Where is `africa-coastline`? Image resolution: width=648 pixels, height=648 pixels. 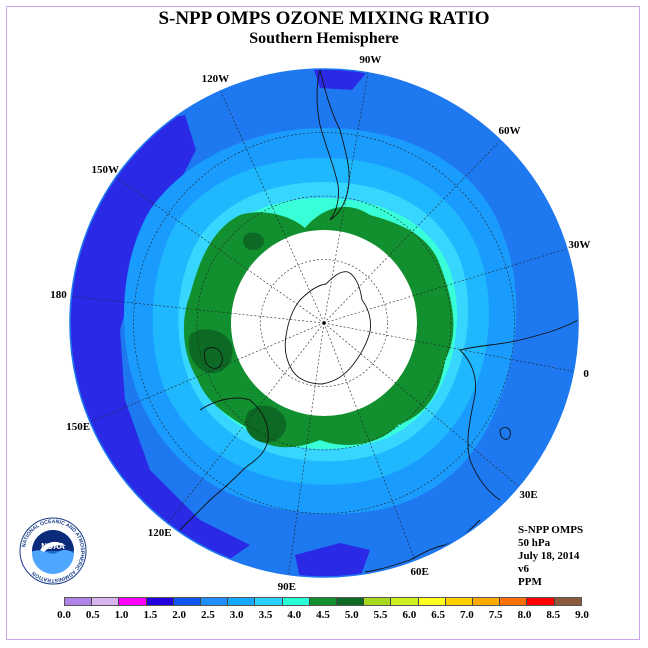
africa-coastline is located at coordinates (519, 410).